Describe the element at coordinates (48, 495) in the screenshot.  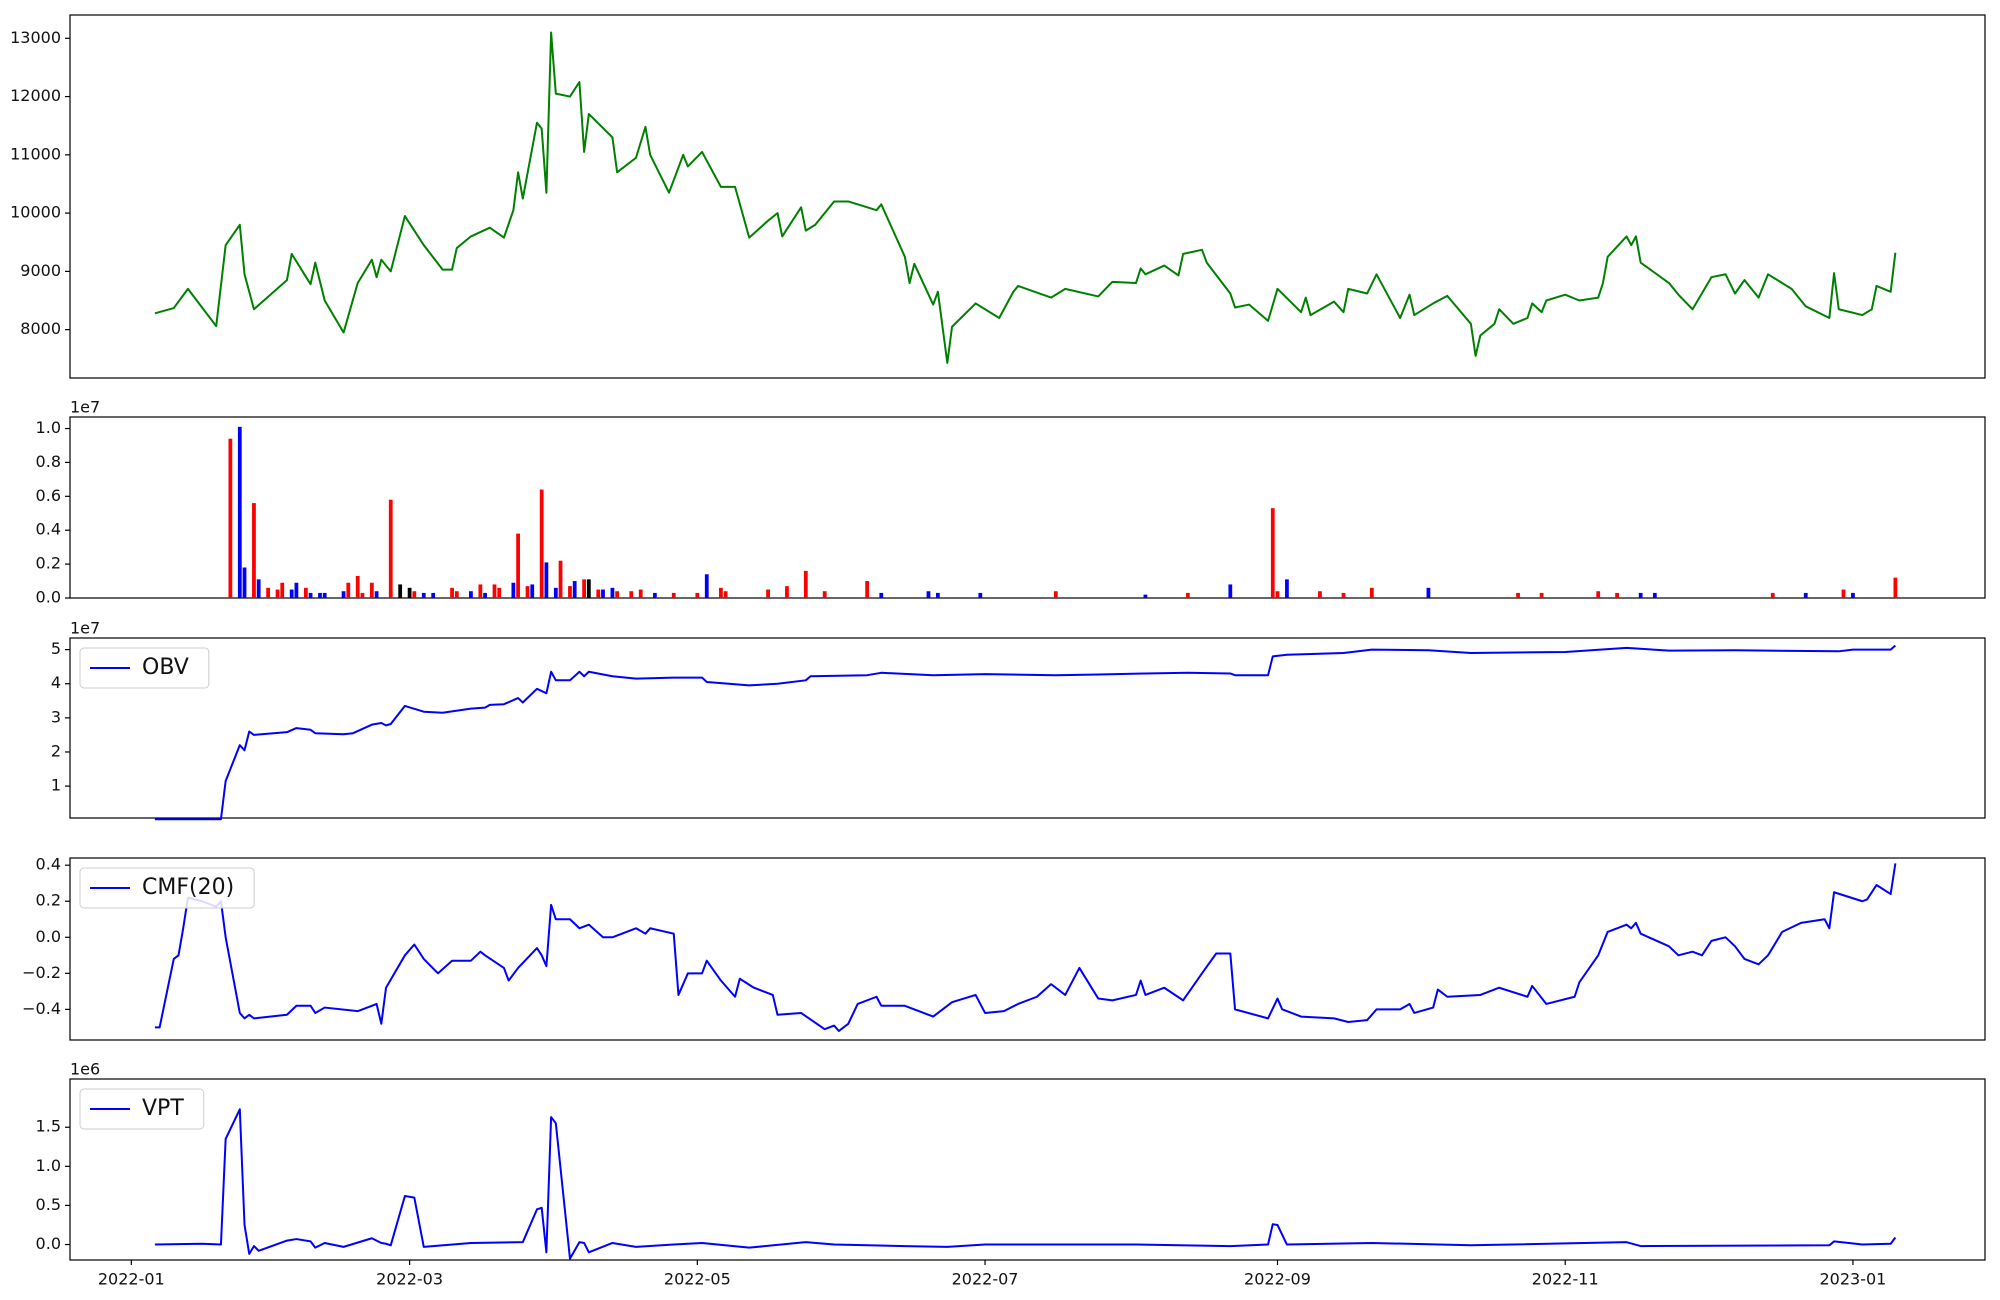
I see `y-tick-label: 0.6` at that location.